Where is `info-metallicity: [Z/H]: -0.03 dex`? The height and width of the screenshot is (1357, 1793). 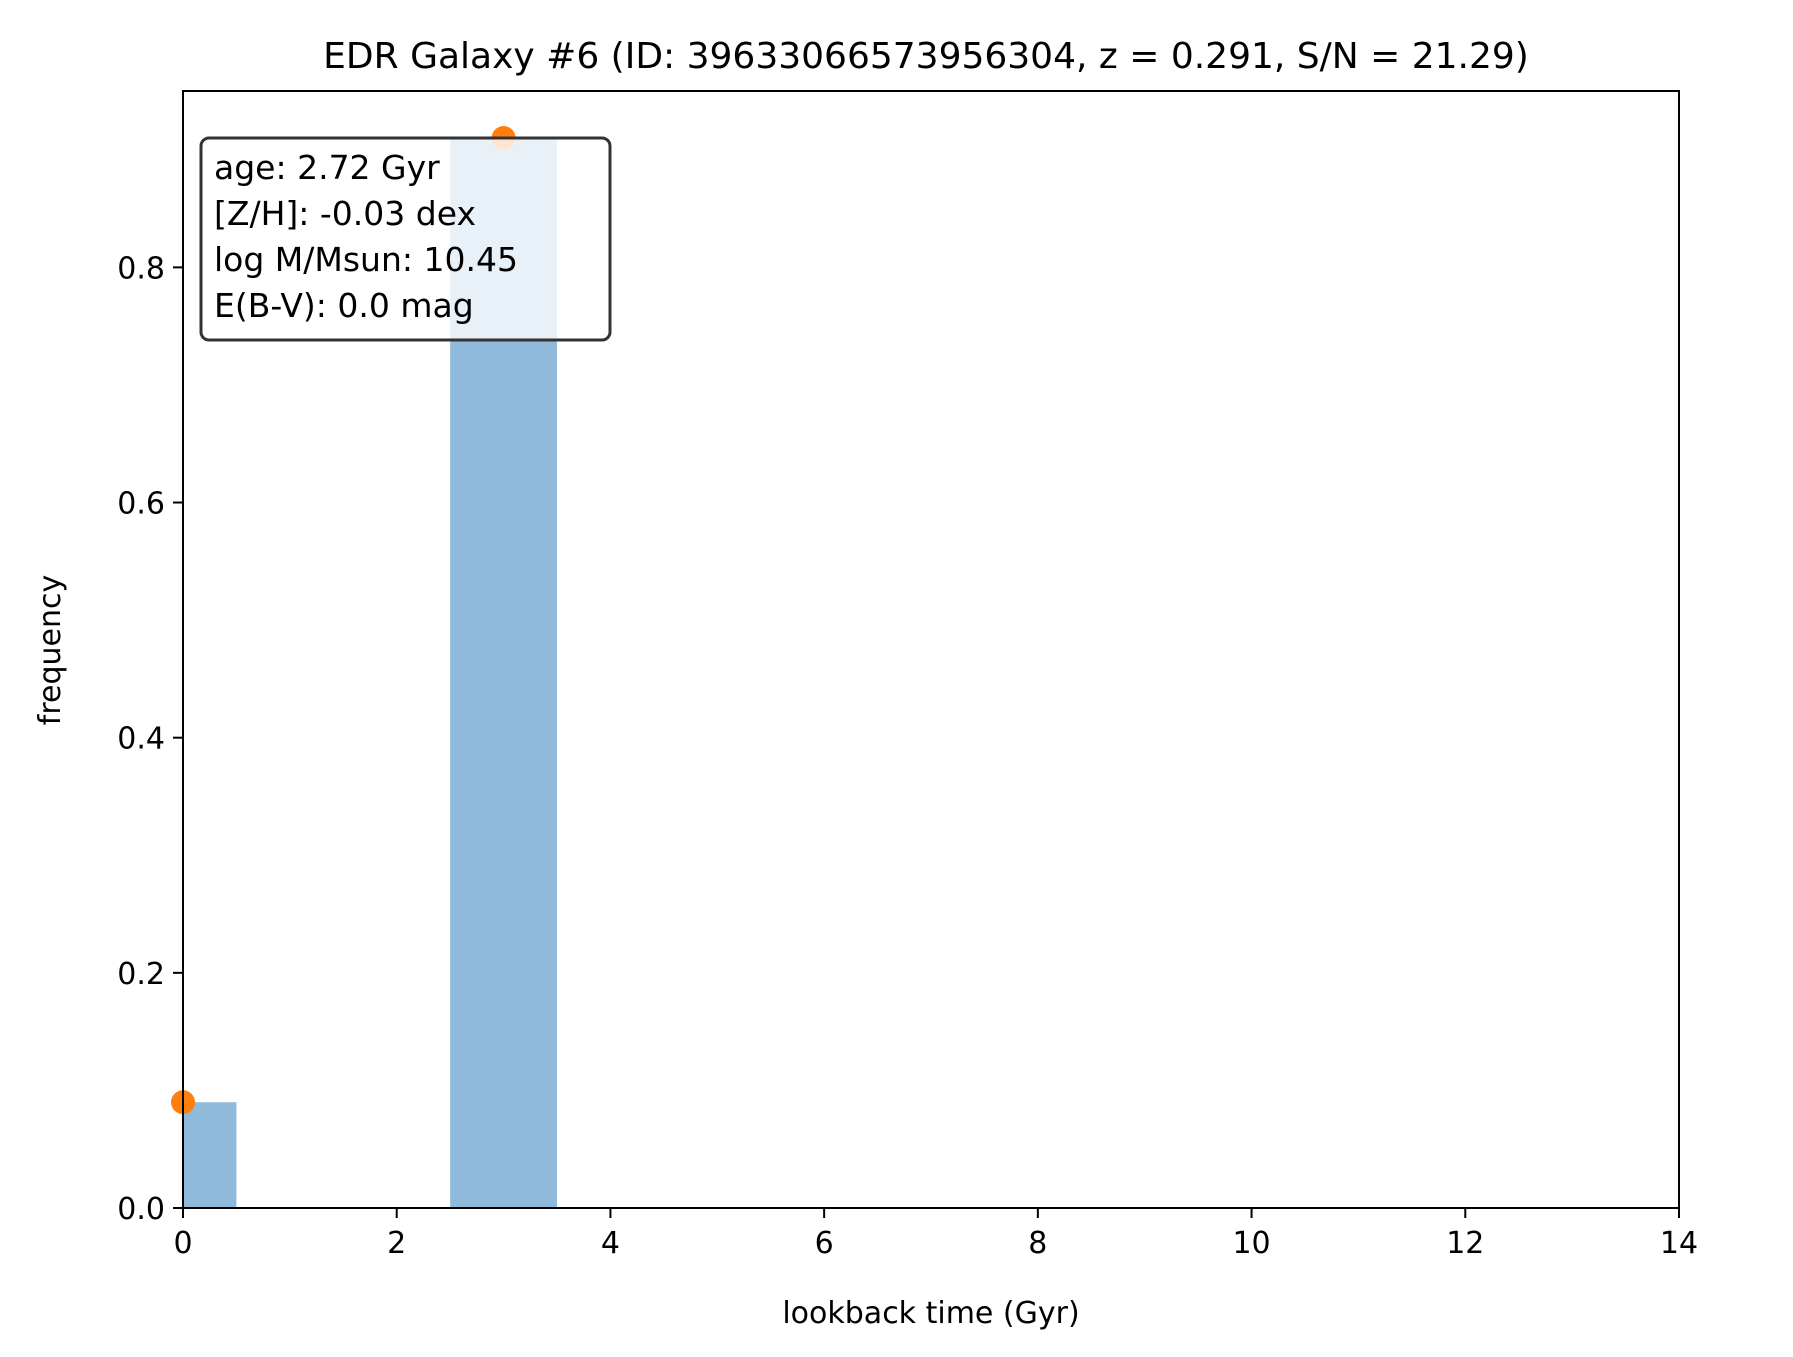
info-metallicity: [Z/H]: -0.03 dex is located at coordinates (345, 213).